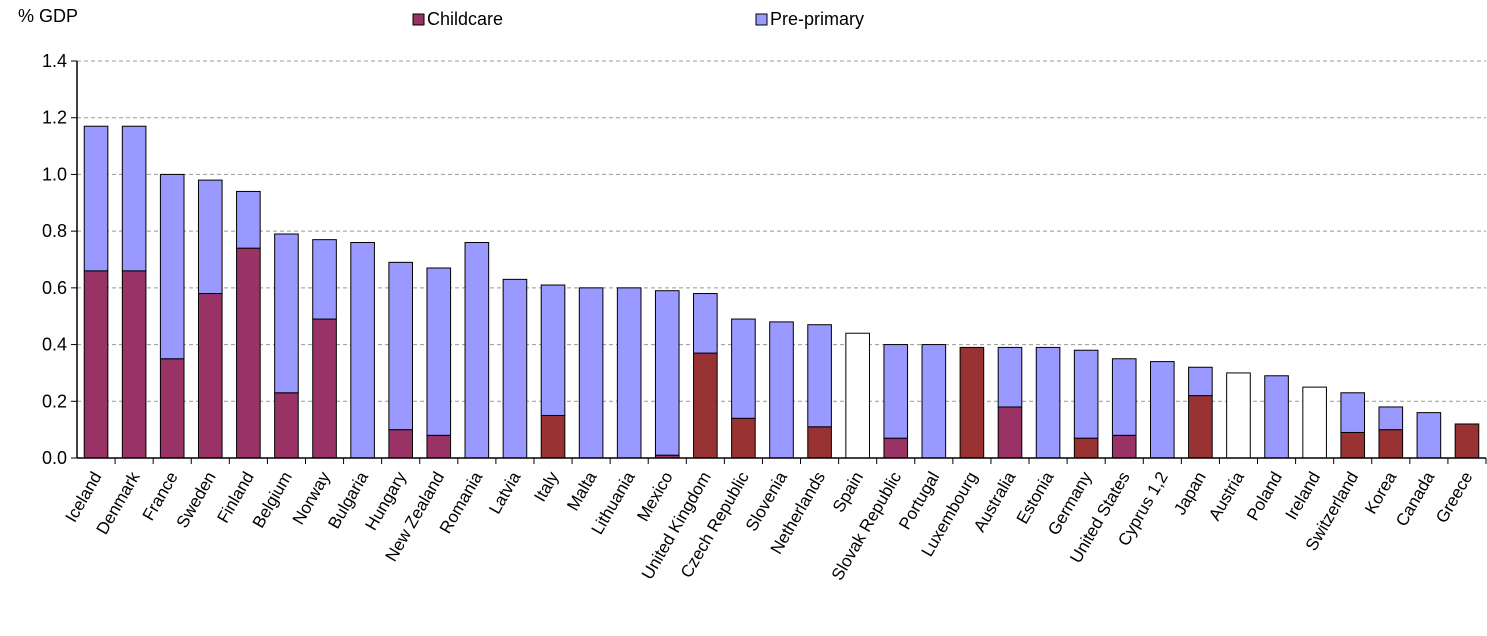 This screenshot has width=1487, height=636. I want to click on bar-childcare-czech-republic, so click(743, 438).